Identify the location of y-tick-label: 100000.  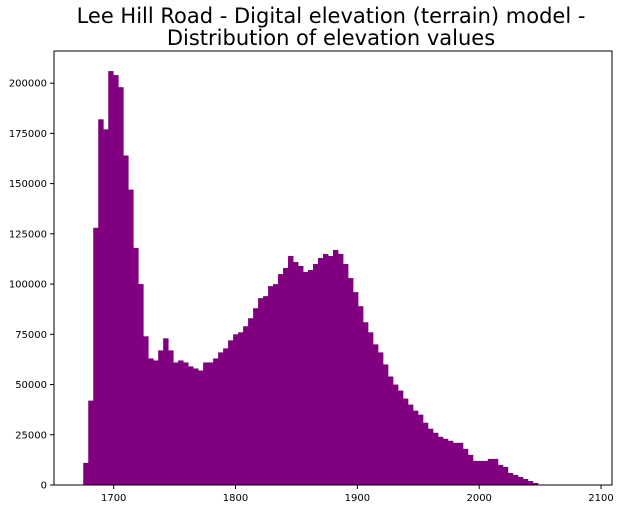
(28, 285).